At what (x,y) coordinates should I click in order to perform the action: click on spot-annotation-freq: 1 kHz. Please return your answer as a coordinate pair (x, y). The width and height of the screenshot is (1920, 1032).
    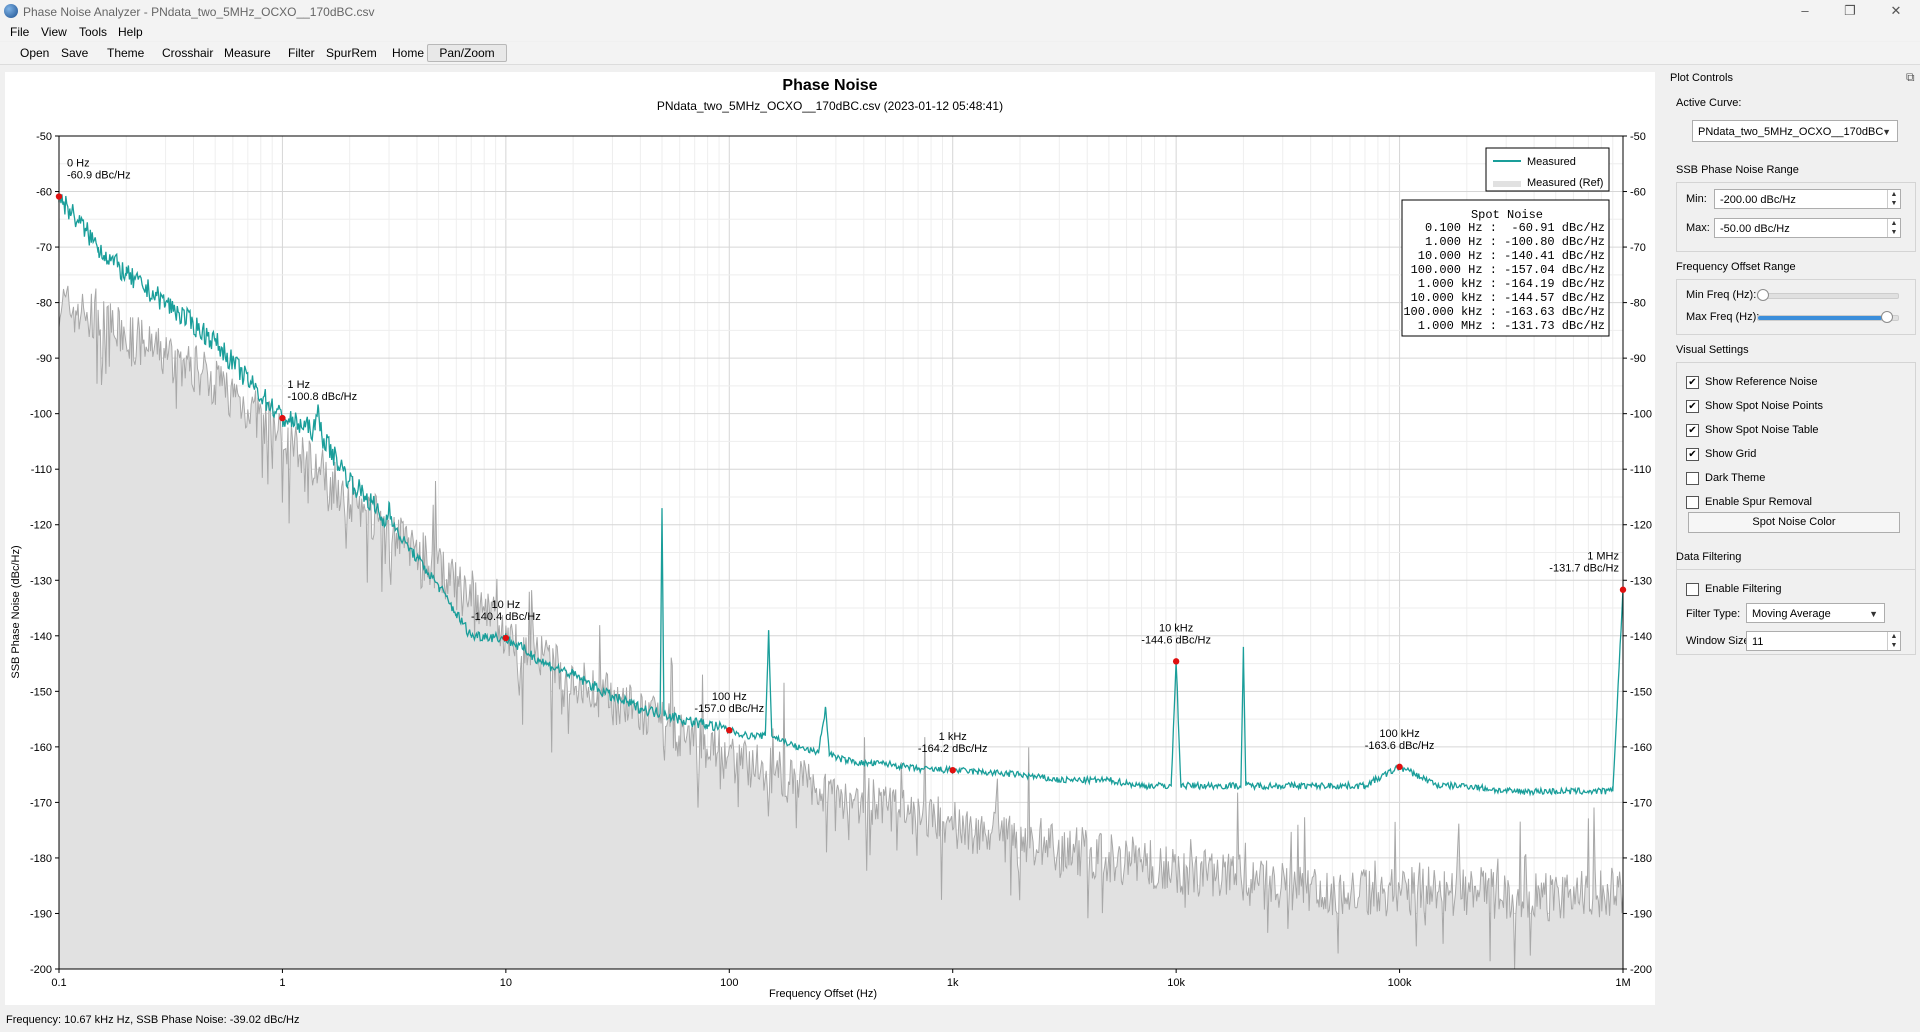
    Looking at the image, I should click on (953, 737).